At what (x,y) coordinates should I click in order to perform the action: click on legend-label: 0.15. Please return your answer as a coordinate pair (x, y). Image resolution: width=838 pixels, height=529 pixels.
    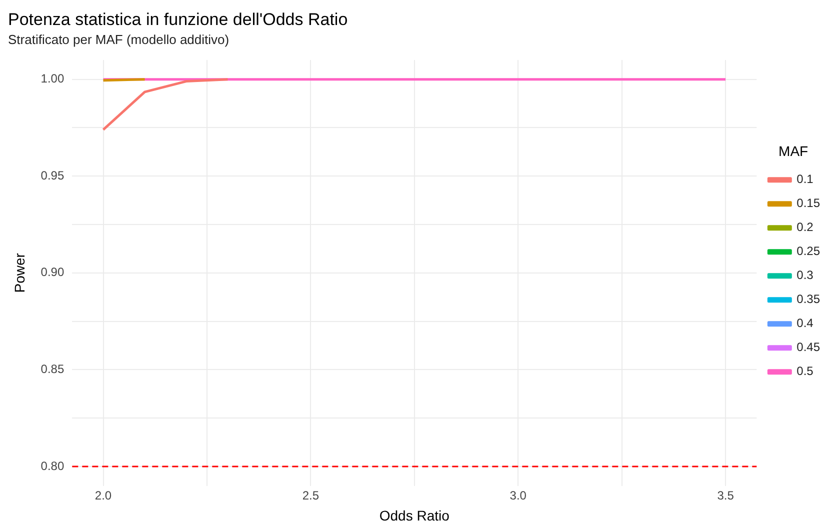
    Looking at the image, I should click on (808, 203).